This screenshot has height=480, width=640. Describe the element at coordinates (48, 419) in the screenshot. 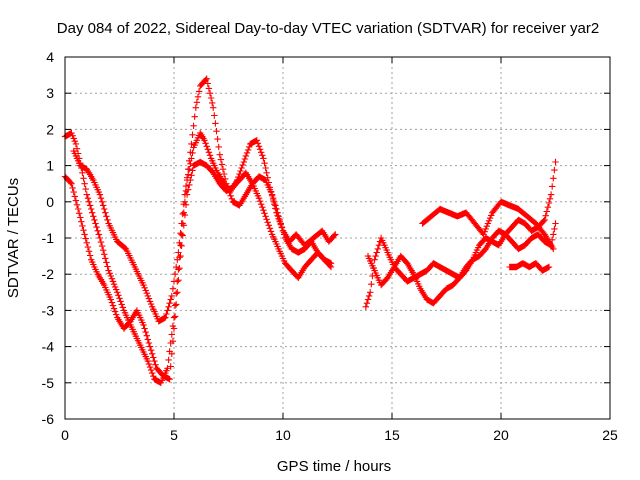

I see `y-tick-label: -6` at that location.